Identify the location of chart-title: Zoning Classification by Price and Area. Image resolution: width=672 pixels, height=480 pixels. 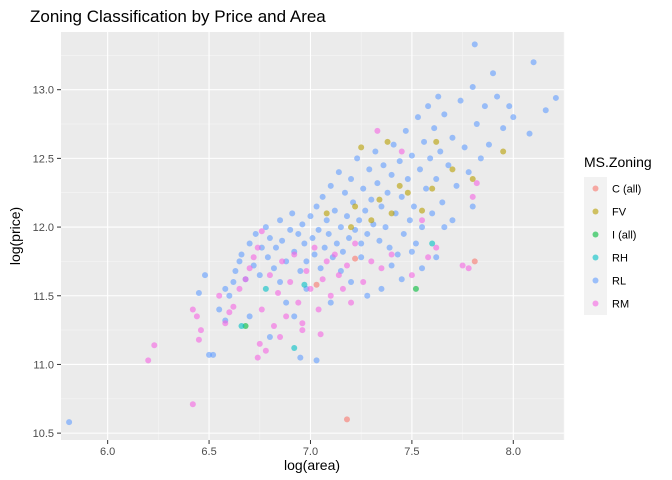
(178, 16).